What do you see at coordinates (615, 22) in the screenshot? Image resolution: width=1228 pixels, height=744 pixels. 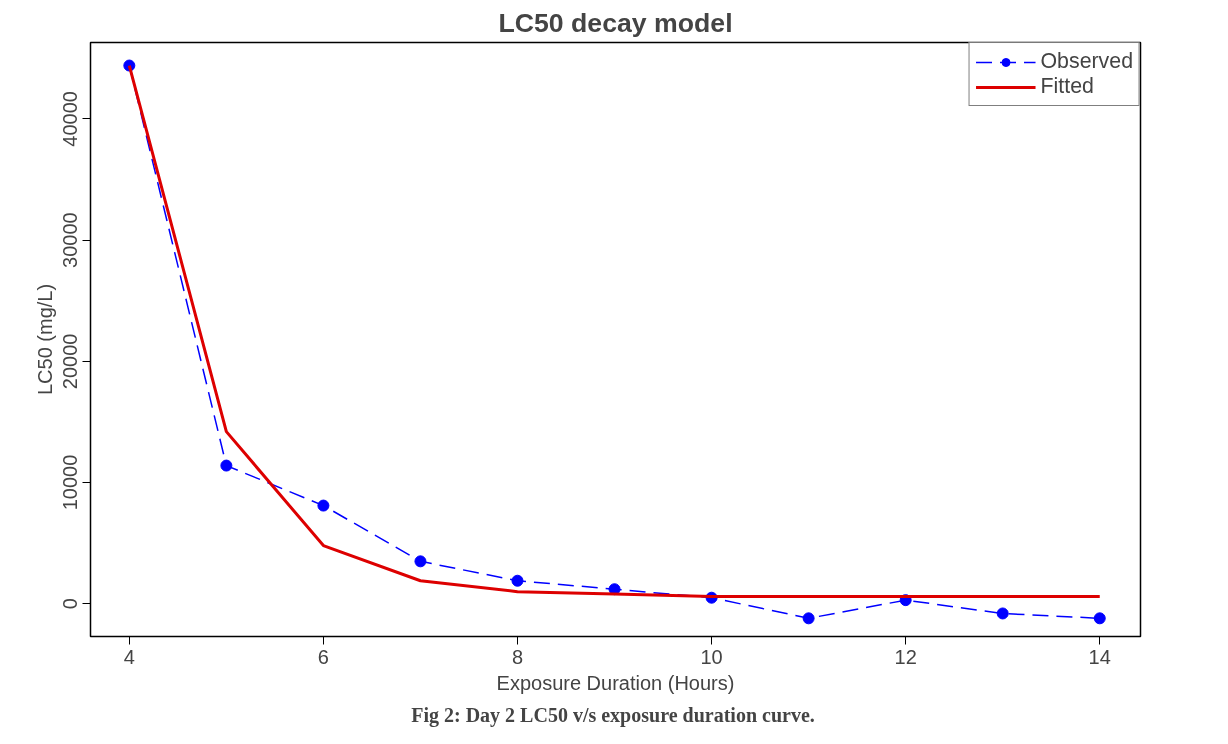 I see `chart-title: LC50 decay model` at bounding box center [615, 22].